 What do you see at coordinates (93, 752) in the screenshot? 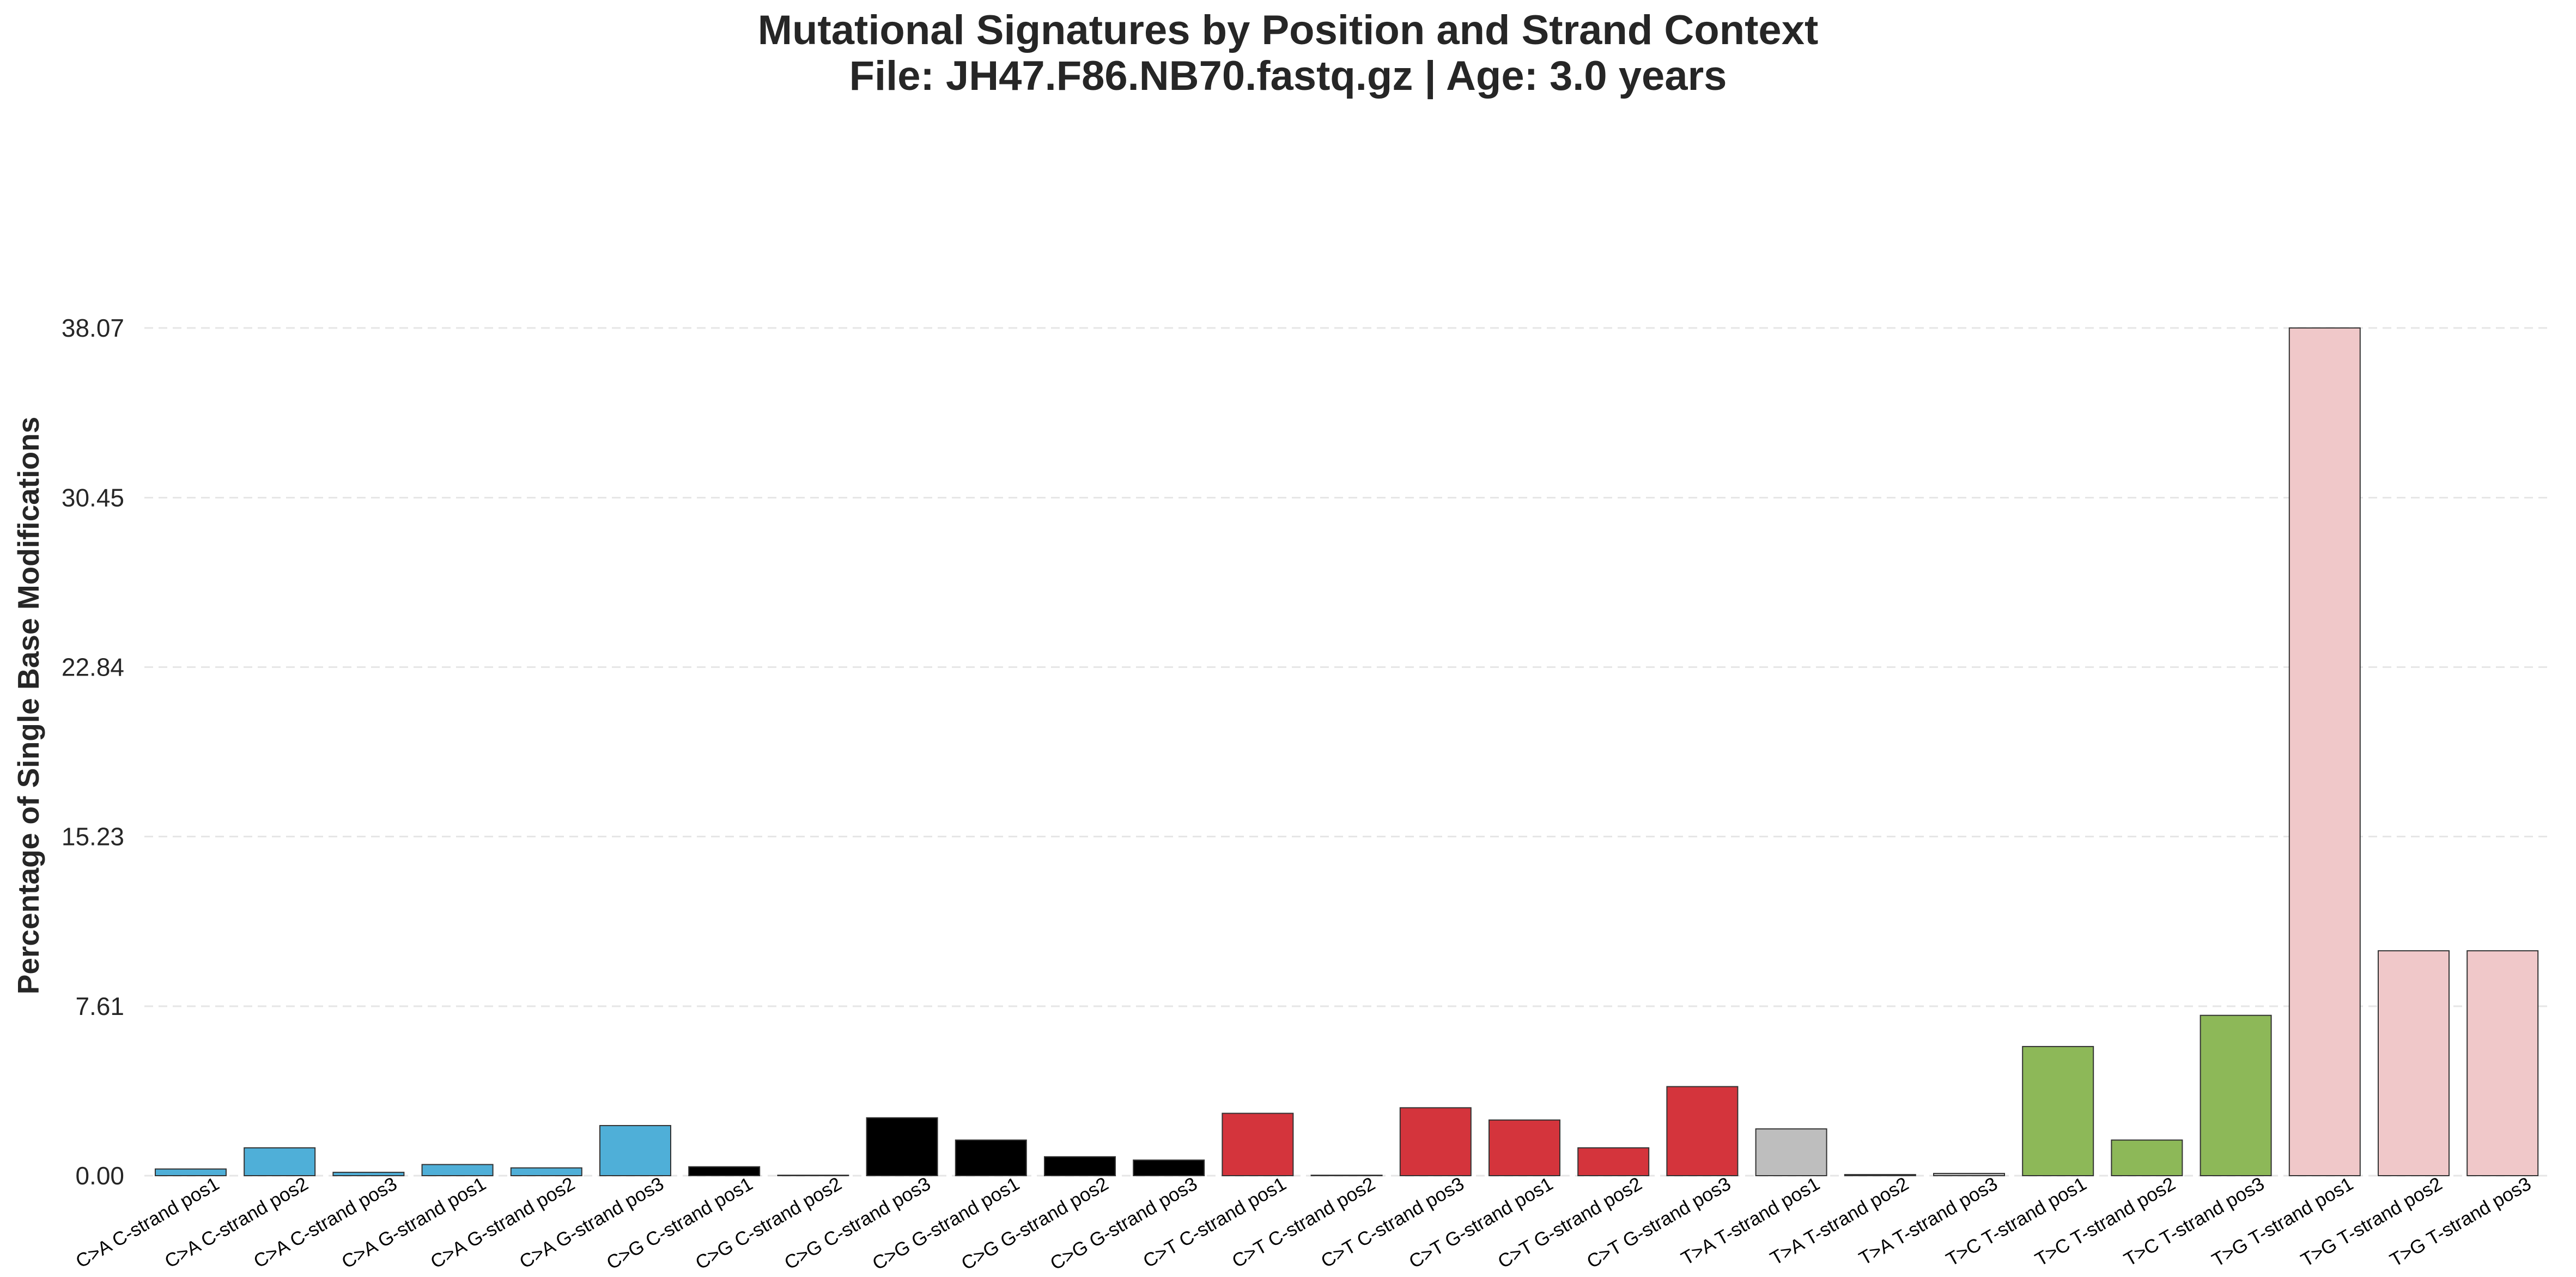
I see `y-tick-labels: 0.00 7.61 15.23 22.84 30.45 38.07` at bounding box center [93, 752].